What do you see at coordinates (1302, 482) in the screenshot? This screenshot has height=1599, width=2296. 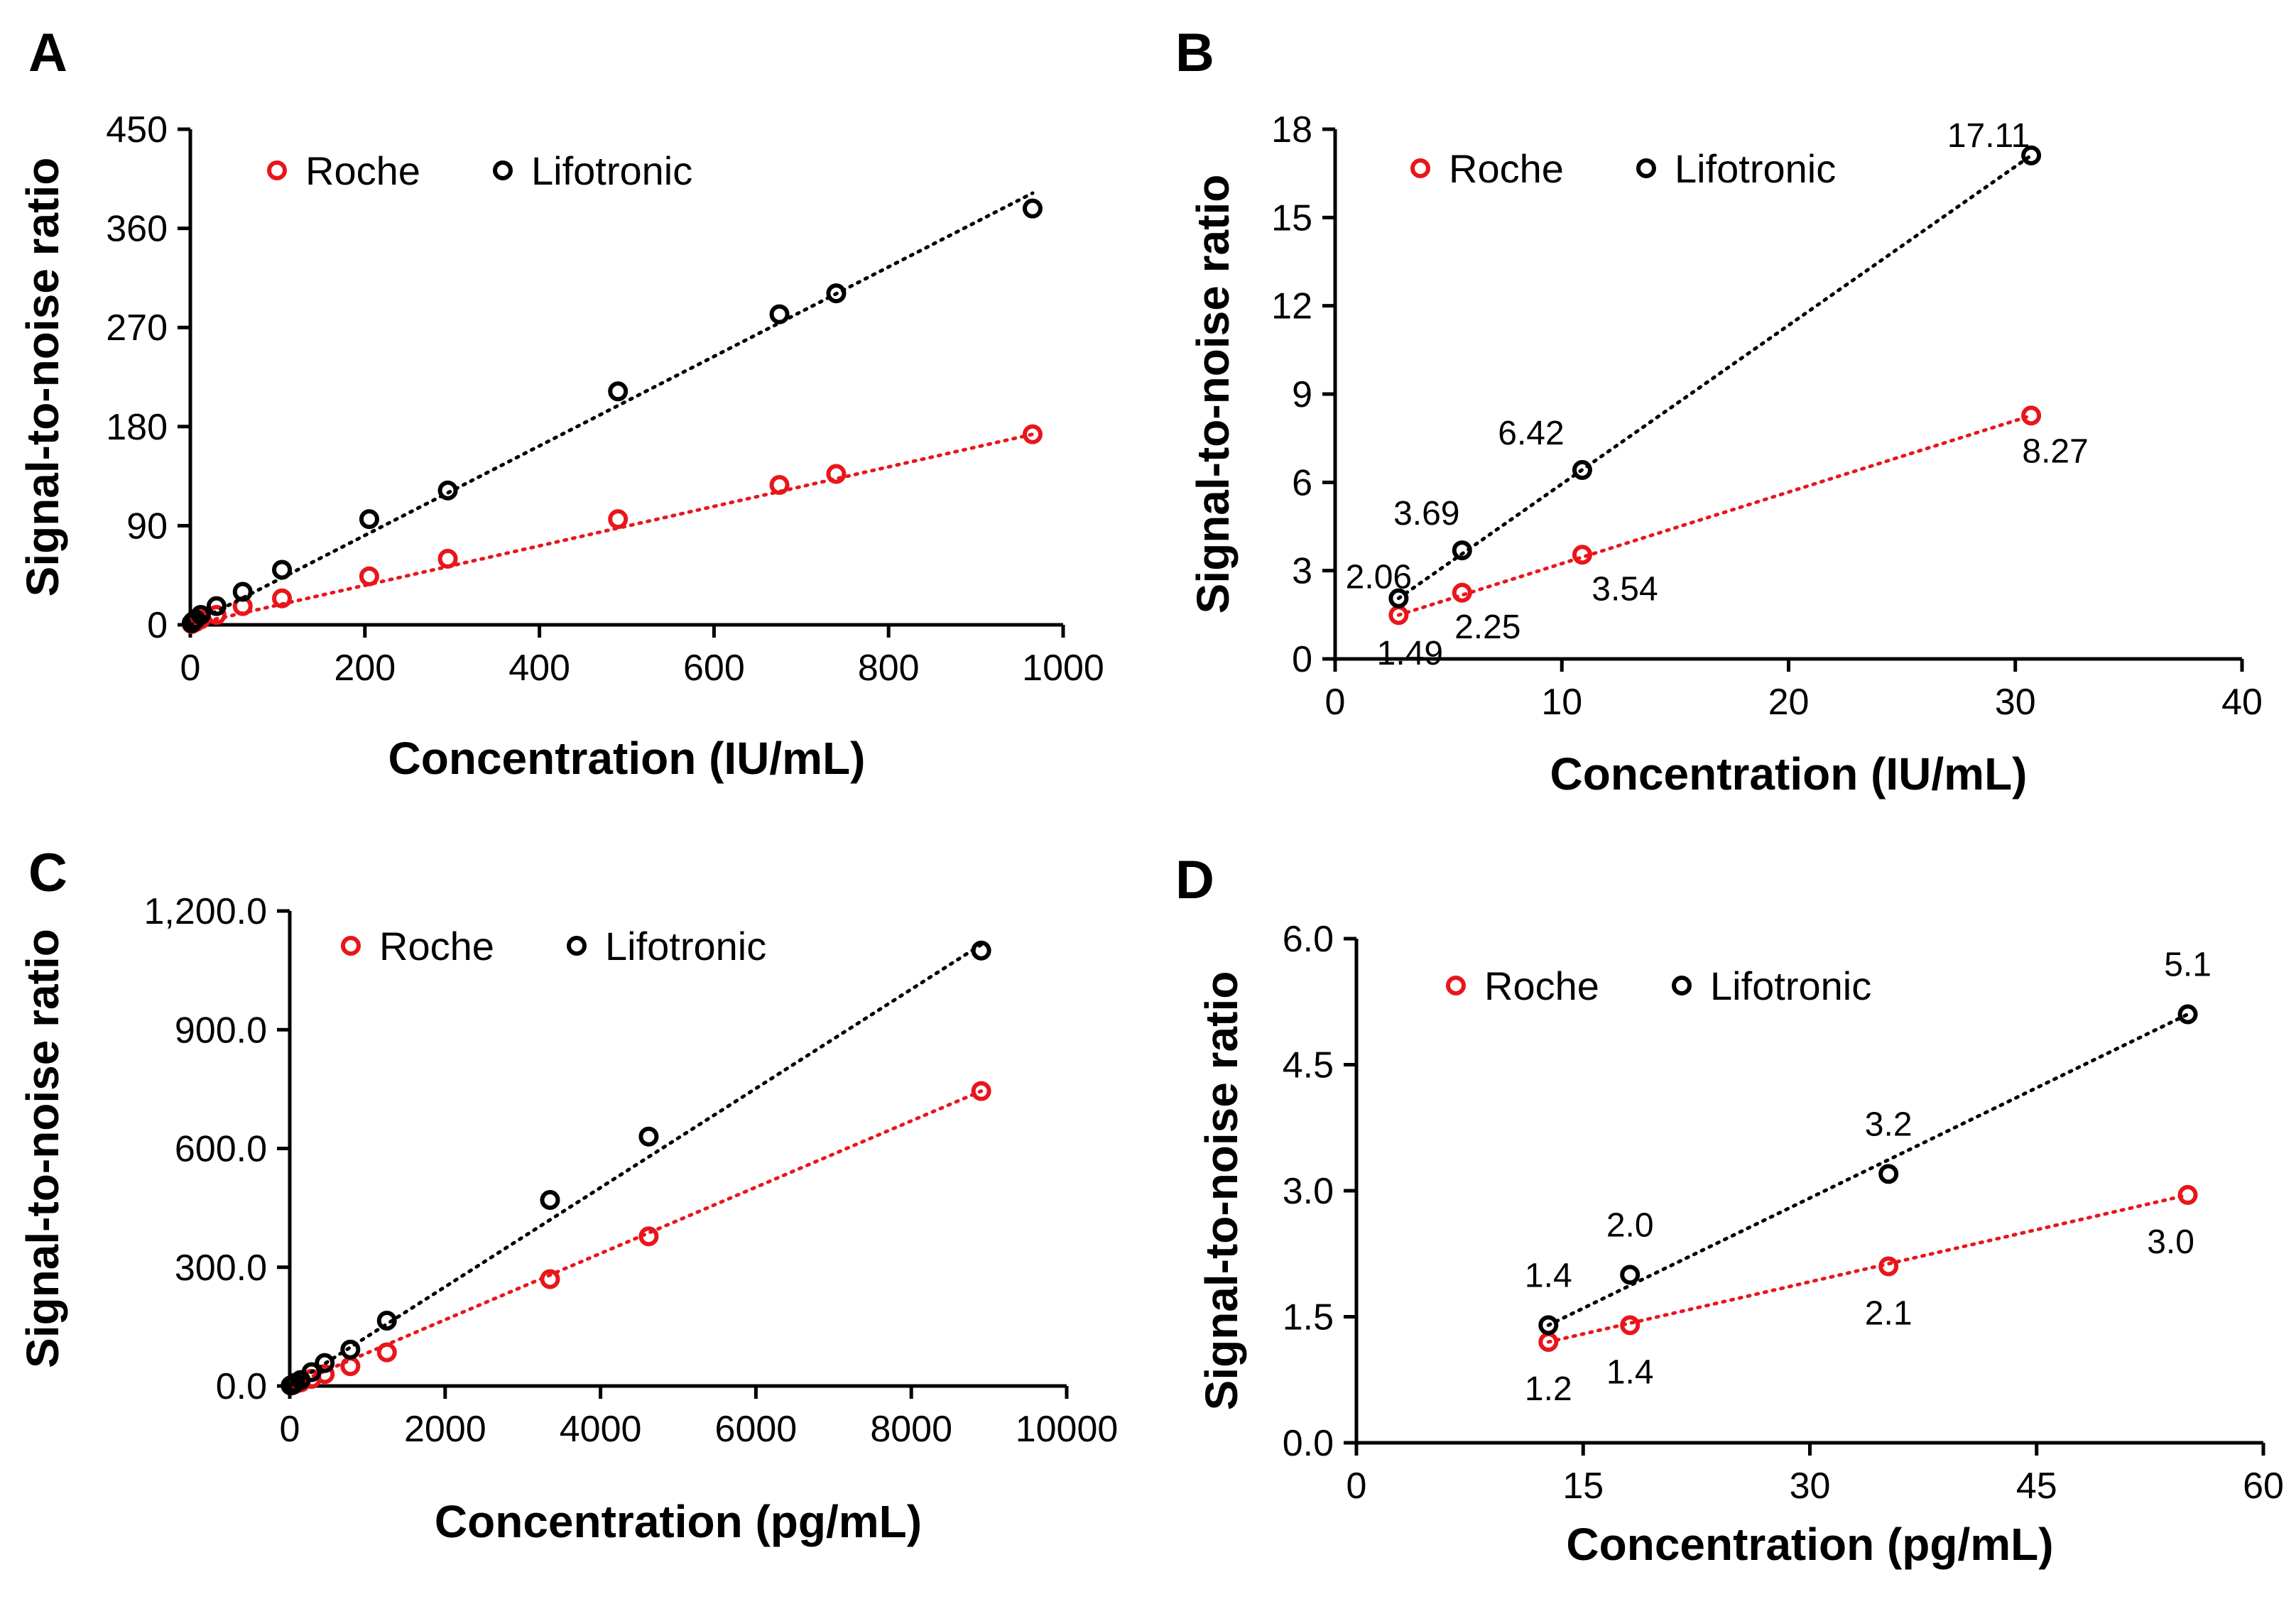 I see `y-tick-label: 6` at bounding box center [1302, 482].